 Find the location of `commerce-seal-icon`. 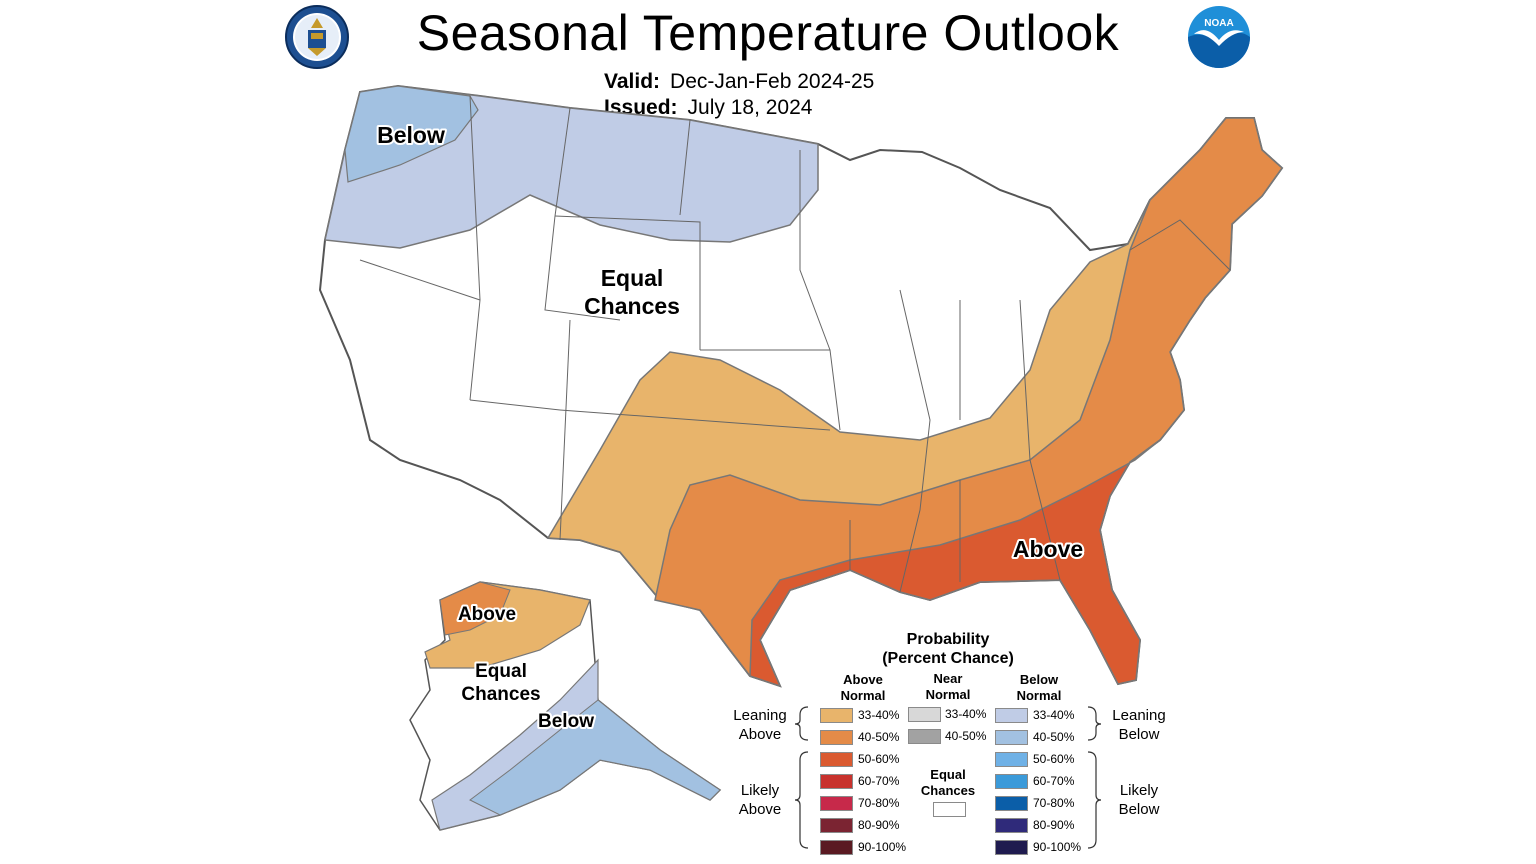

commerce-seal-icon is located at coordinates (317, 37).